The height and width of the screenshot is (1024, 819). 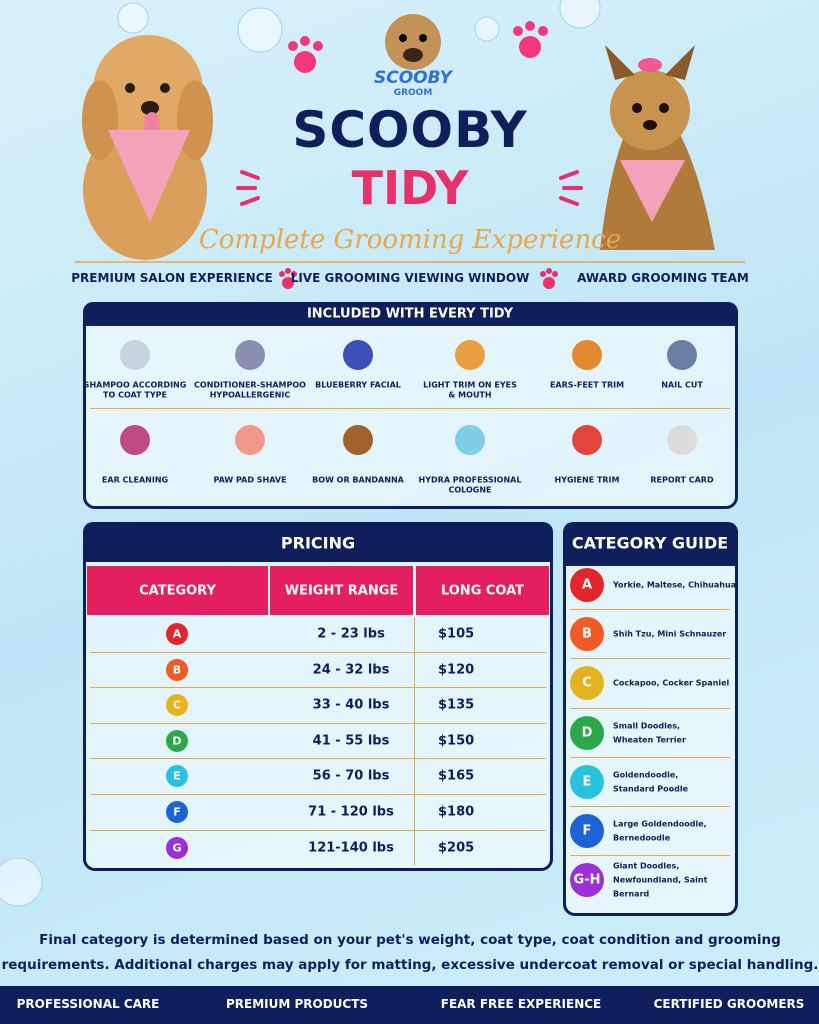 I want to click on guide-text: Goldendoodle,, so click(x=646, y=775).